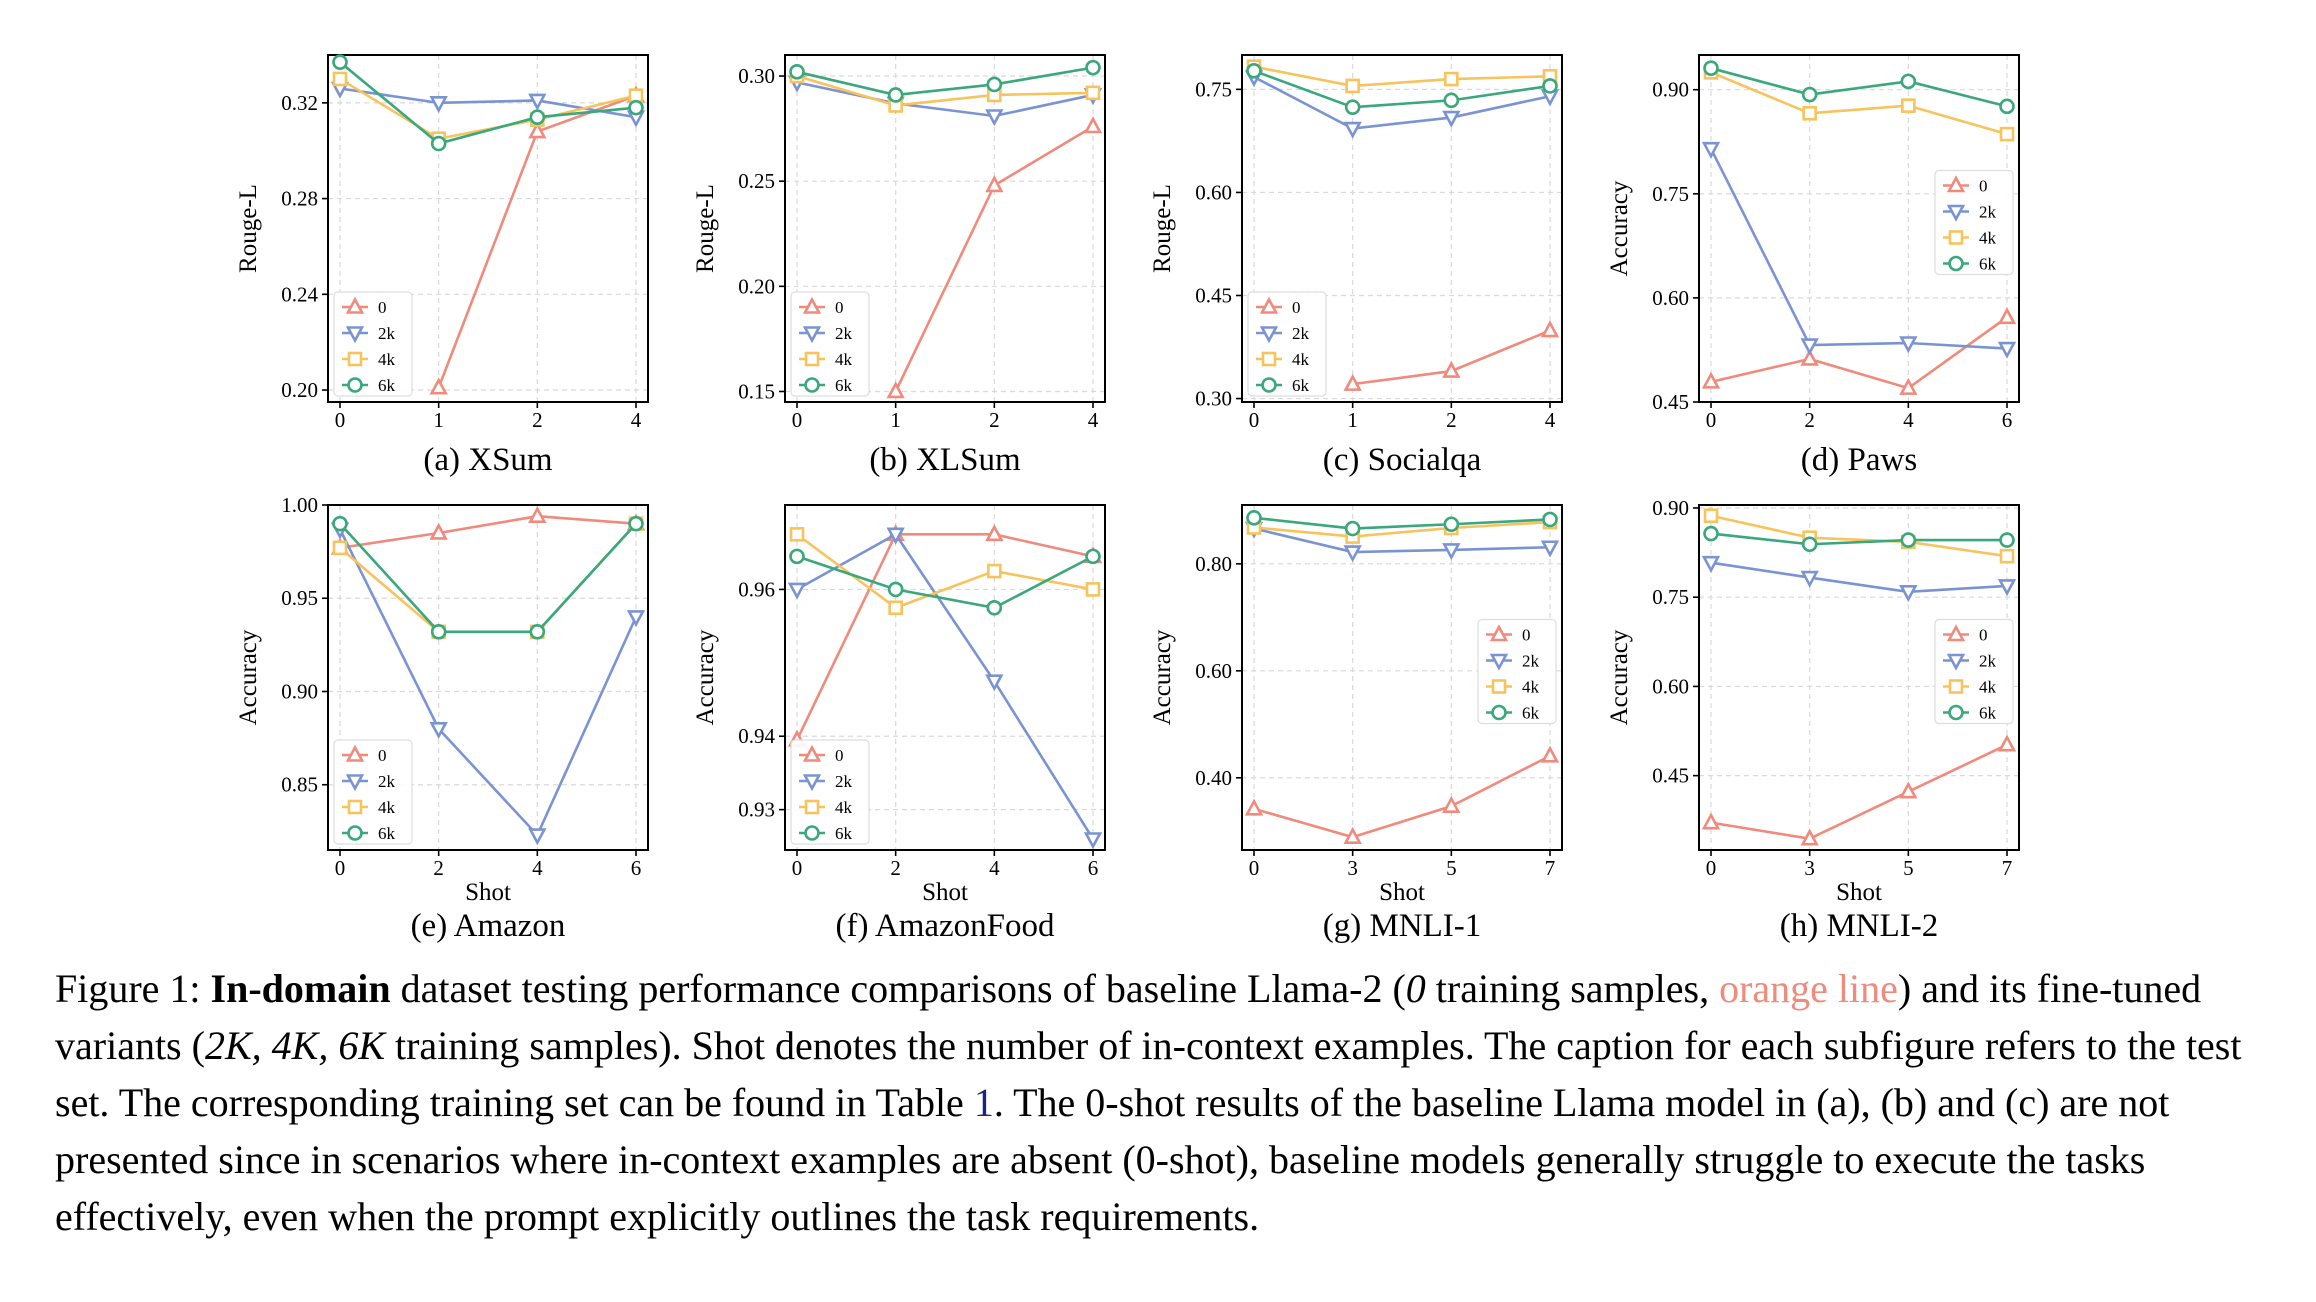 The width and height of the screenshot is (2316, 1302). Describe the element at coordinates (299, 390) in the screenshot. I see `y-tick-label: 0.20` at that location.